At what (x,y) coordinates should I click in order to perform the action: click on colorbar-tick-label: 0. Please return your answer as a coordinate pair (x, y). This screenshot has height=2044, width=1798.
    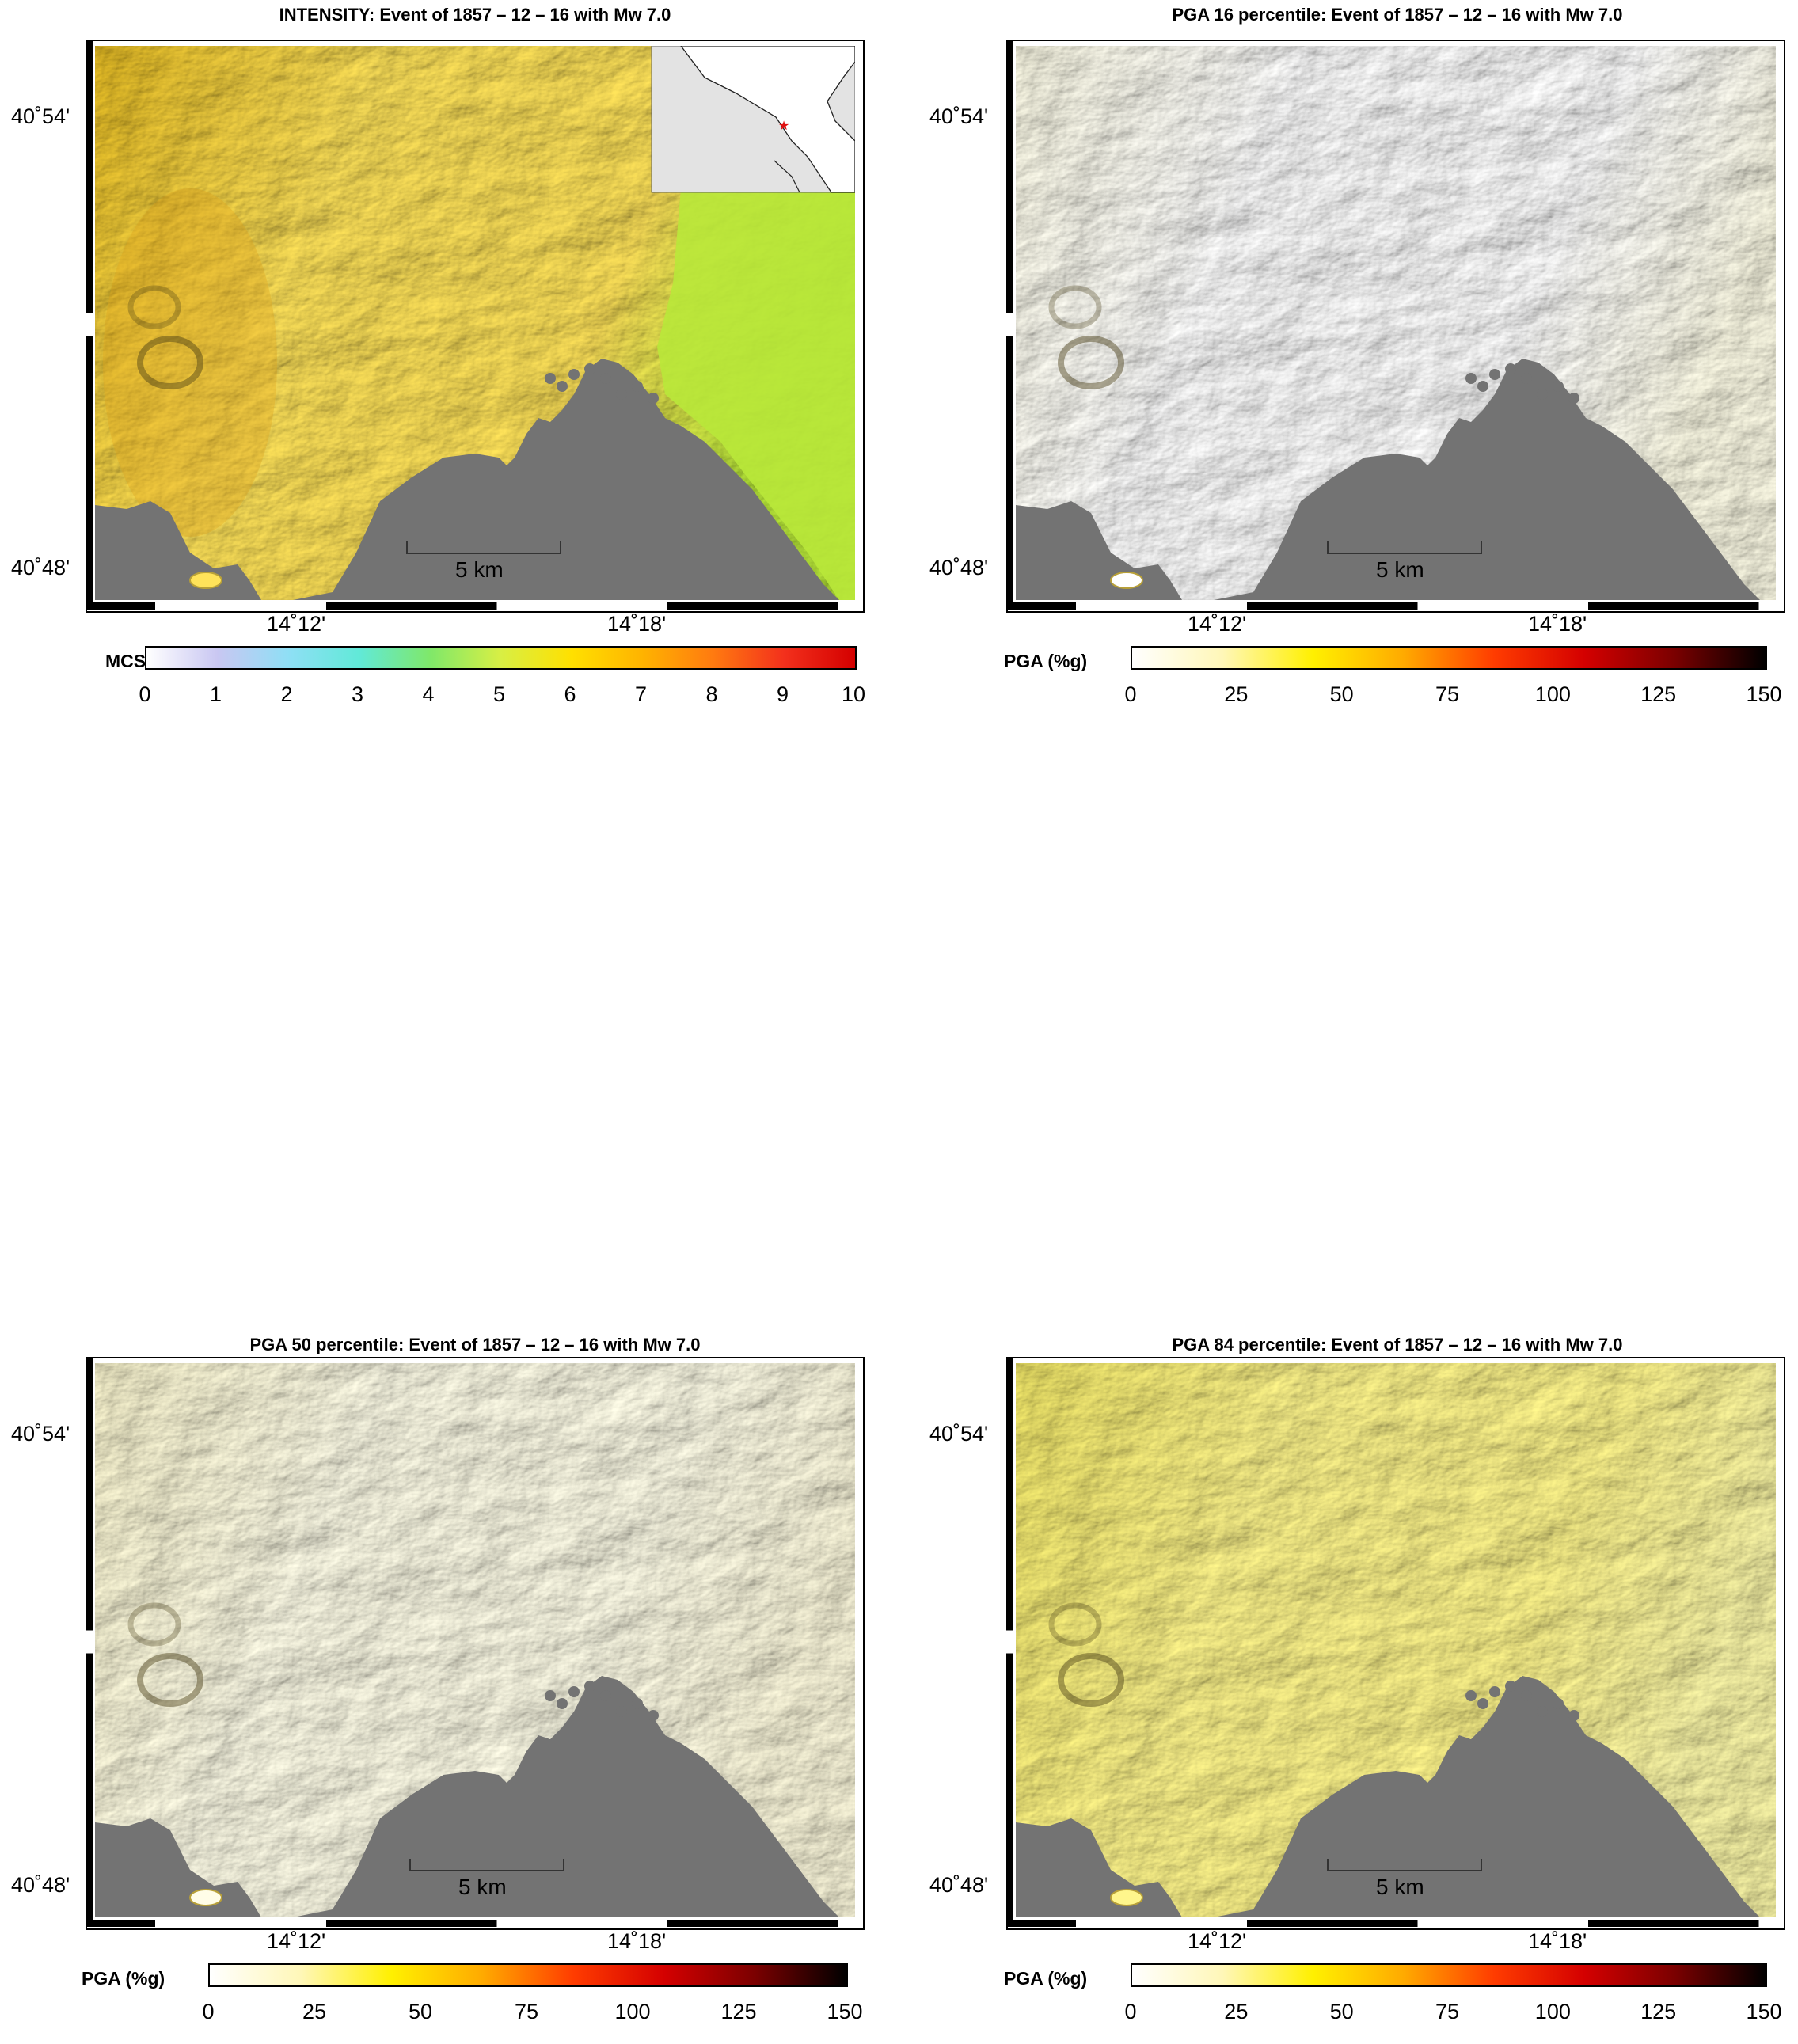
    Looking at the image, I should click on (208, 2012).